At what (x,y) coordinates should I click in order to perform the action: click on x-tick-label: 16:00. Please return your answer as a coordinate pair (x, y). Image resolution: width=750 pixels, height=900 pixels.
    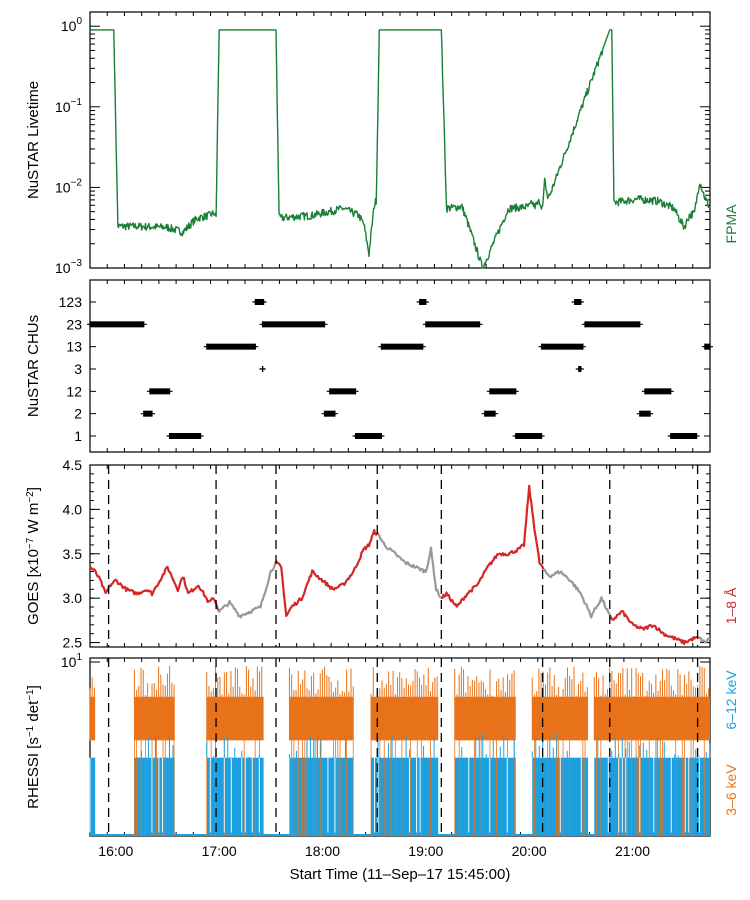
    Looking at the image, I should click on (115, 851).